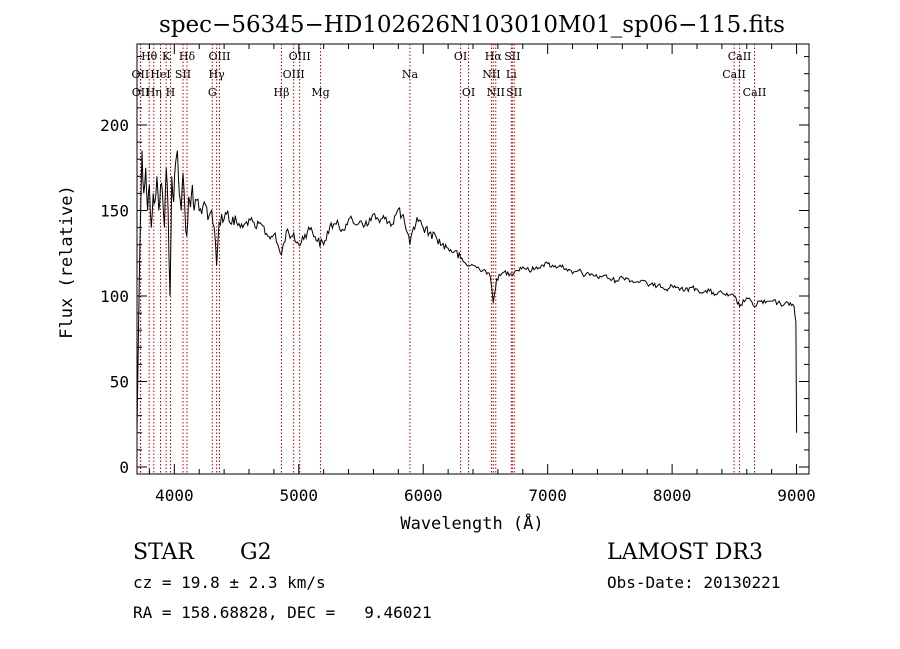 The width and height of the screenshot is (900, 649). I want to click on x-tick-label: 8000, so click(672, 495).